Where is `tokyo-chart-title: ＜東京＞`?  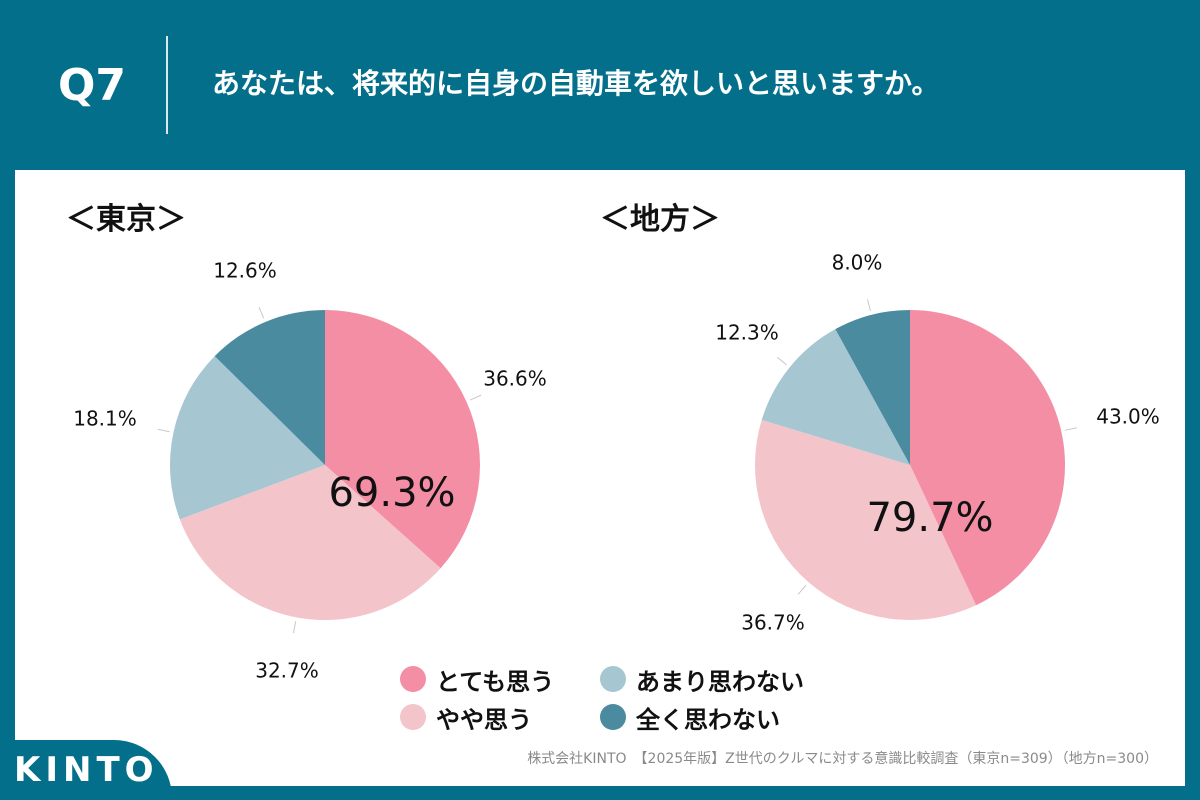
tokyo-chart-title: ＜東京＞ is located at coordinates (126, 219).